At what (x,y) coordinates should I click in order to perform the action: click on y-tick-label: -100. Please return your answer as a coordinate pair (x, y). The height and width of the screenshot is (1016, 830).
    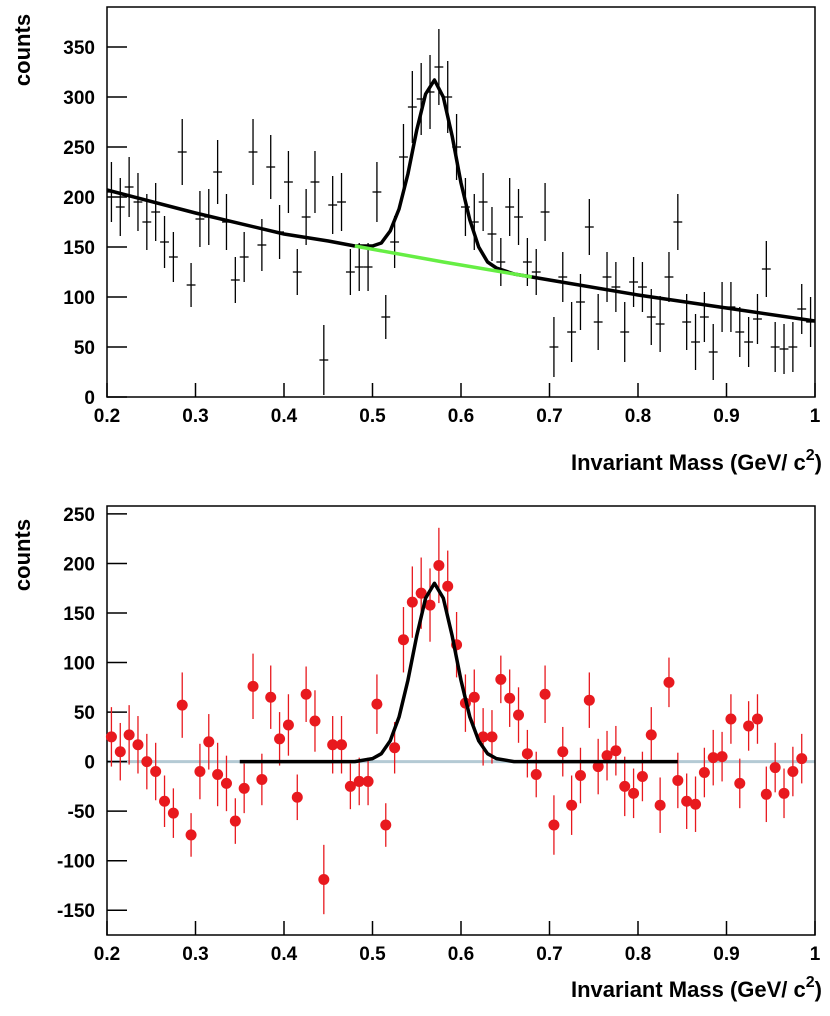
    Looking at the image, I should click on (76, 862).